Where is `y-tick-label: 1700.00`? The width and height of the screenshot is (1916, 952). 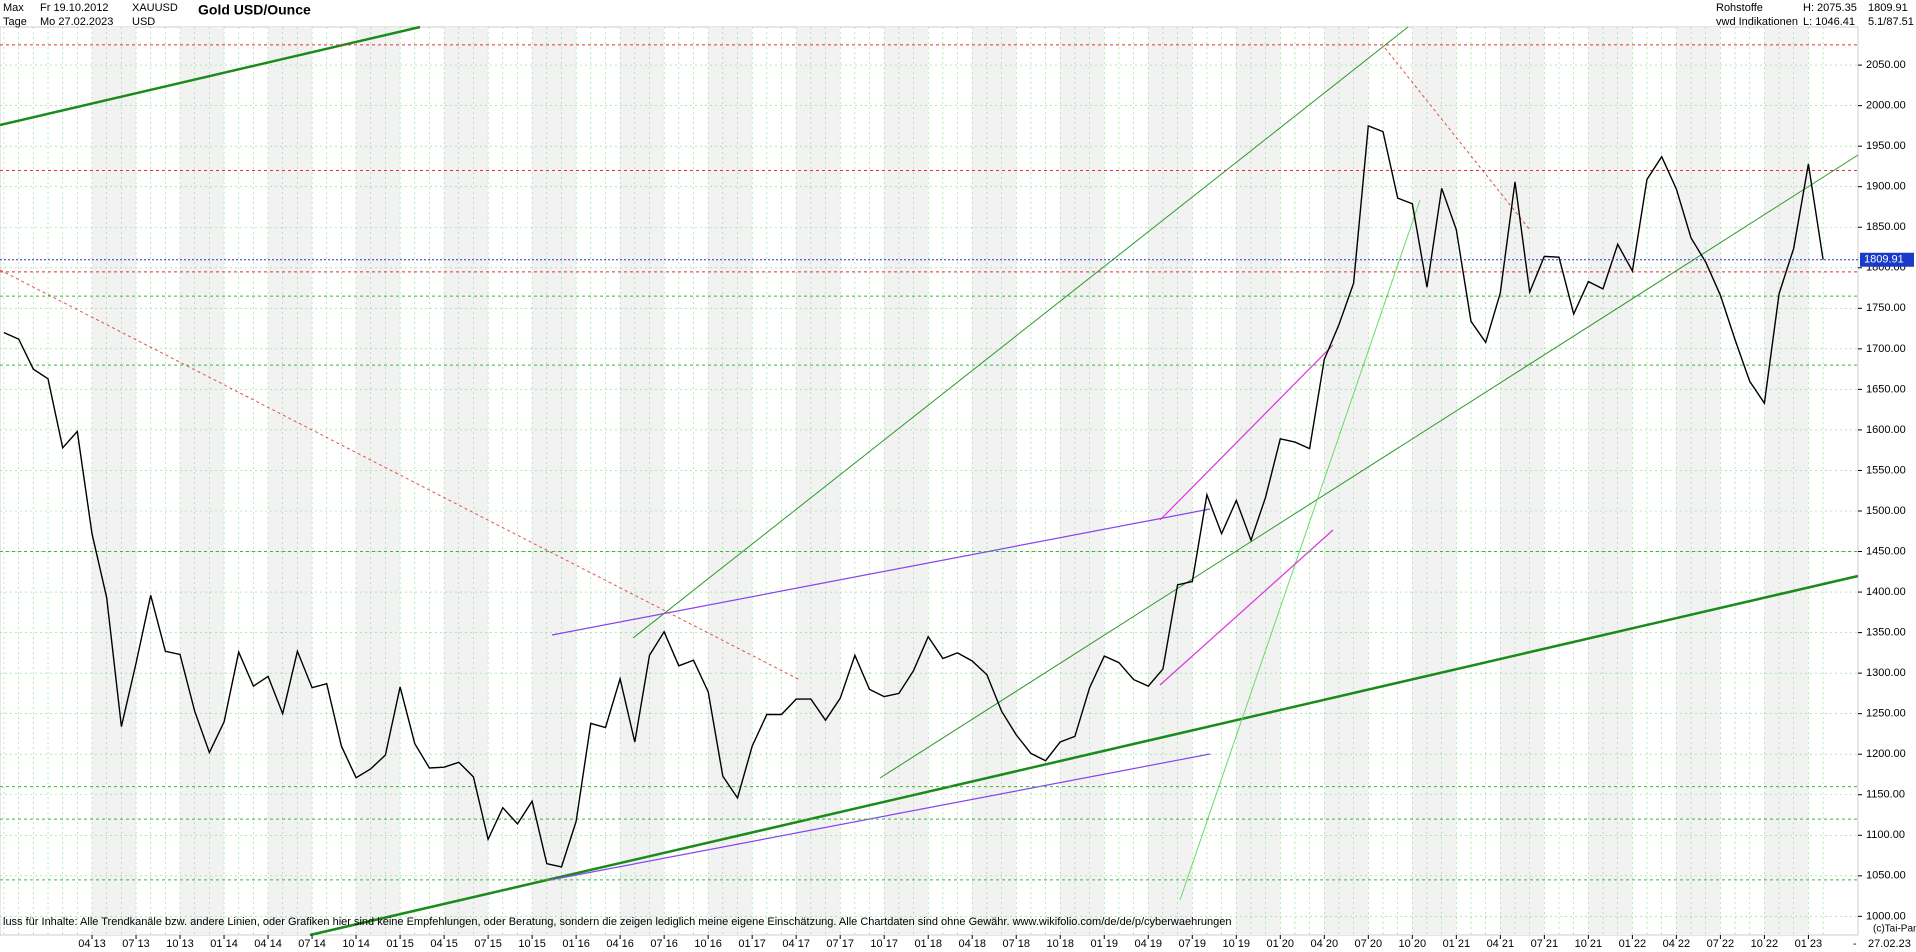
y-tick-label: 1700.00 is located at coordinates (1886, 349).